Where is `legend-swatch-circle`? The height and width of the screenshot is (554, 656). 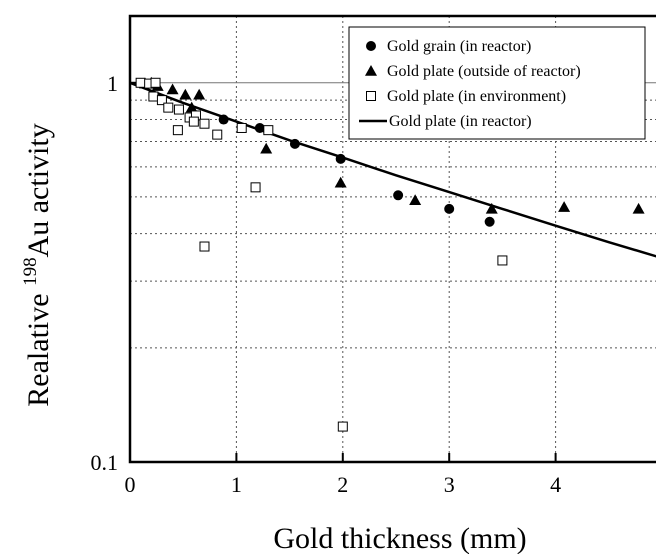
legend-swatch-circle is located at coordinates (371, 46).